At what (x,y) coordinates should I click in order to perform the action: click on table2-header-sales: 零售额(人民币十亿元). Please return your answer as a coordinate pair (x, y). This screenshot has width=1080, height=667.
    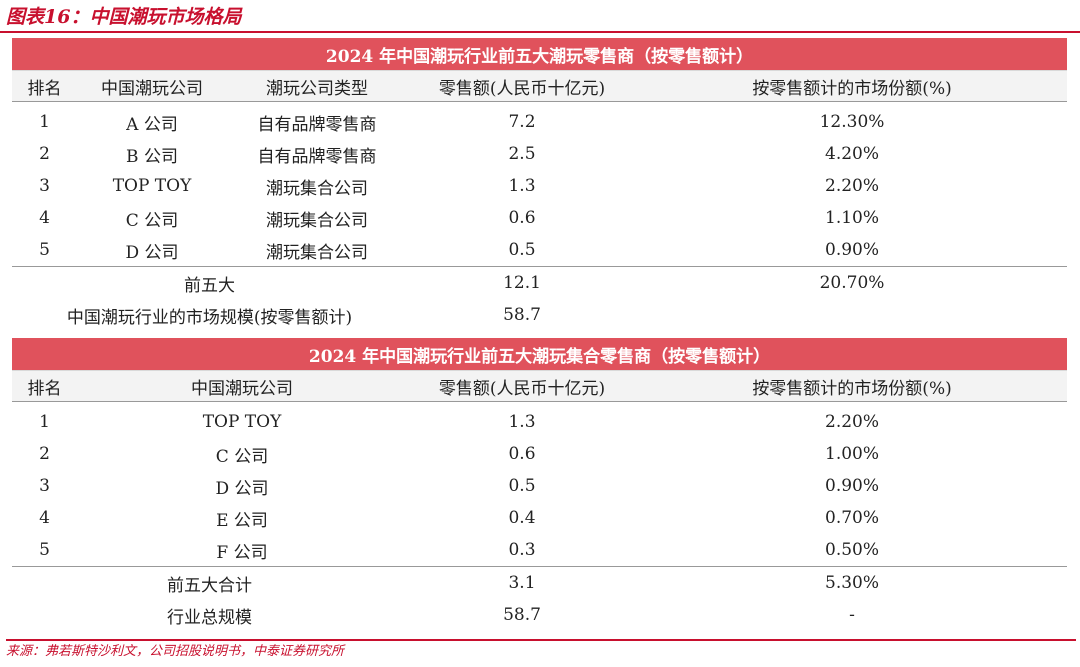
    Looking at the image, I should click on (522, 386).